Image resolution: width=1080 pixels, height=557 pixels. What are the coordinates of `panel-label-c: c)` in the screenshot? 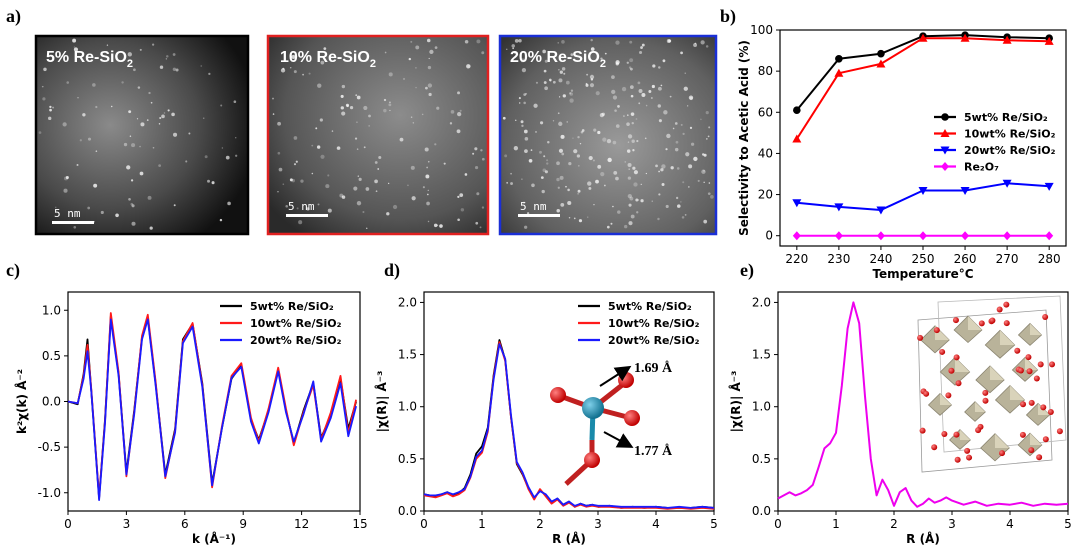 It's located at (13, 270).